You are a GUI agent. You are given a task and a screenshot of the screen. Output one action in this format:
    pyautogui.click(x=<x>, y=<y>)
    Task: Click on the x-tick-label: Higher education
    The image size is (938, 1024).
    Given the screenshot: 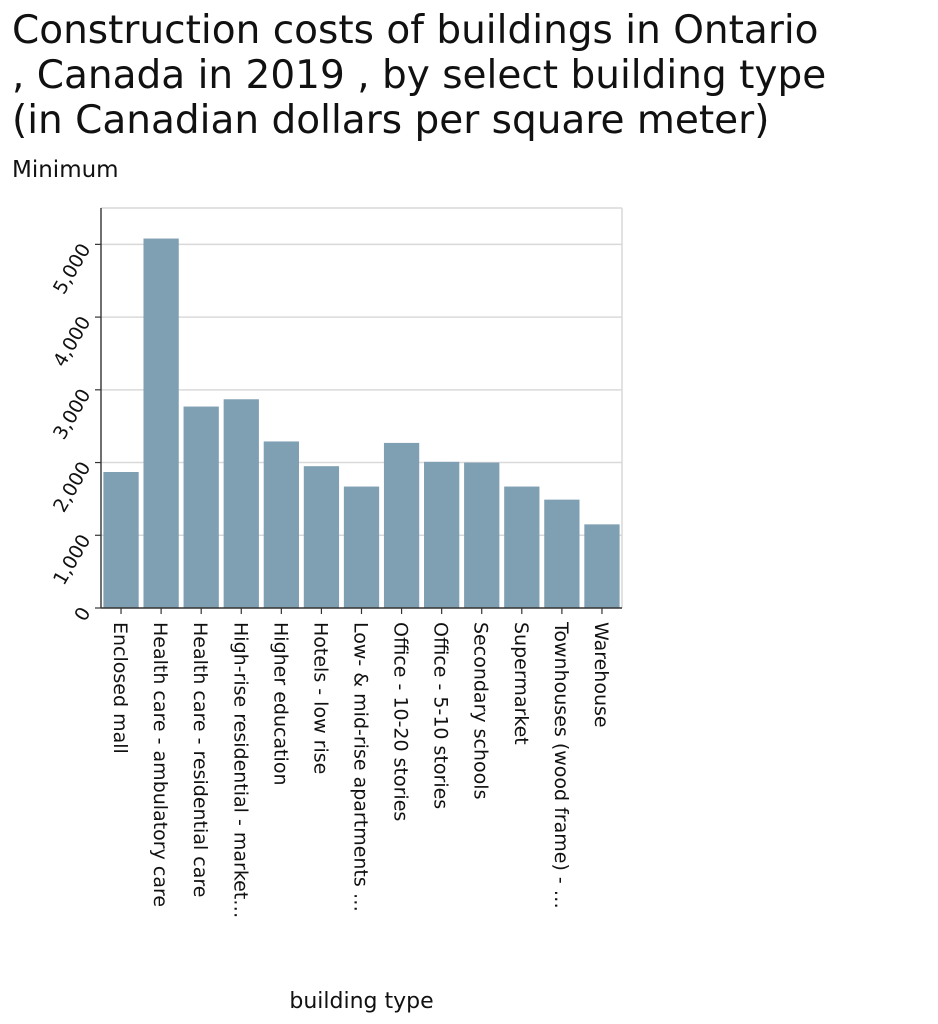 What is the action you would take?
    pyautogui.click(x=280, y=704)
    